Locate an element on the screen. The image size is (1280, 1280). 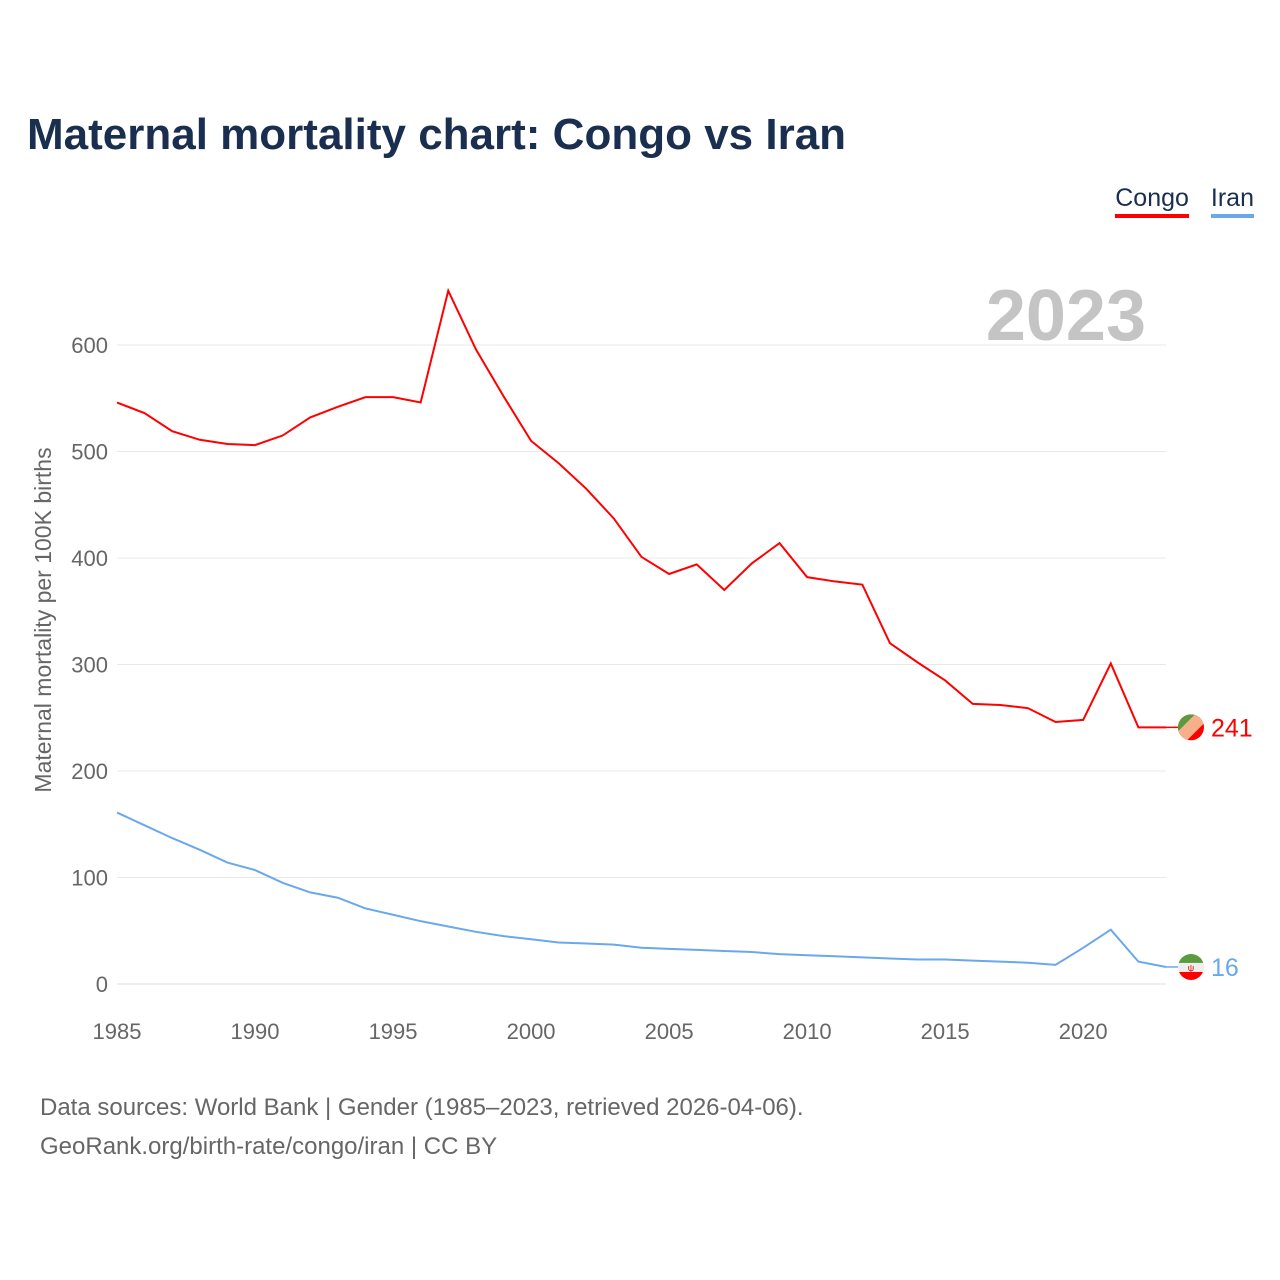
y-tick-label: 100 is located at coordinates (89, 878).